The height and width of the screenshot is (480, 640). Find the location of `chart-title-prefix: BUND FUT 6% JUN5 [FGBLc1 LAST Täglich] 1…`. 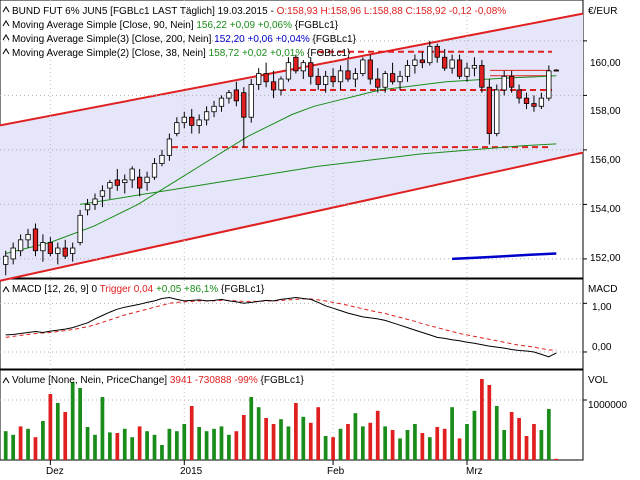

chart-title-prefix: BUND FUT 6% JUN5 [FGBLc1 LAST Täglich] 1… is located at coordinates (144, 11).